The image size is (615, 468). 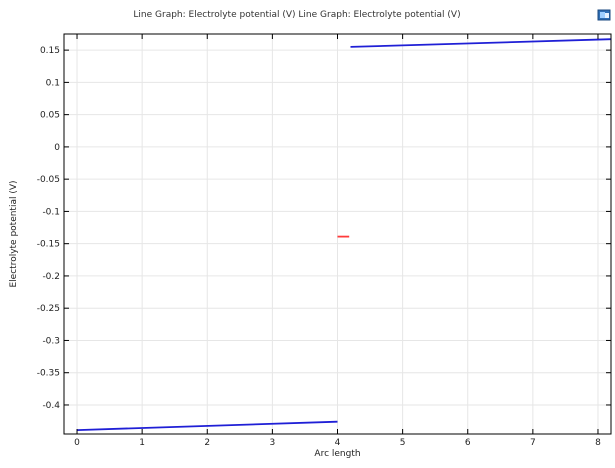 What do you see at coordinates (598, 443) in the screenshot?
I see `x-tick-label: 8` at bounding box center [598, 443].